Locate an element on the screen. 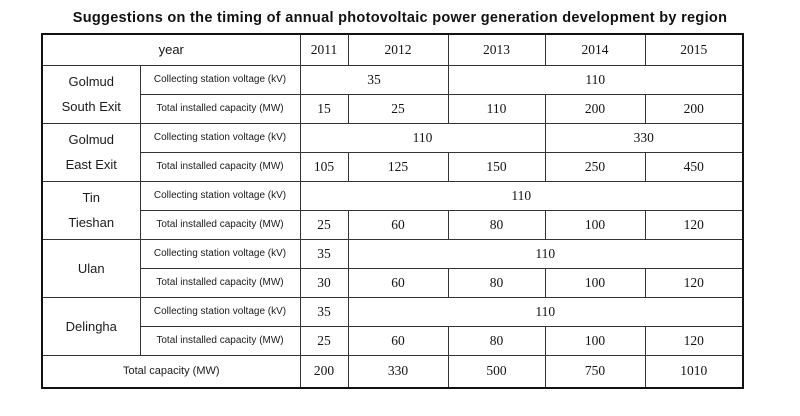 This screenshot has width=800, height=416. year-column-2015: 2015 is located at coordinates (694, 49).